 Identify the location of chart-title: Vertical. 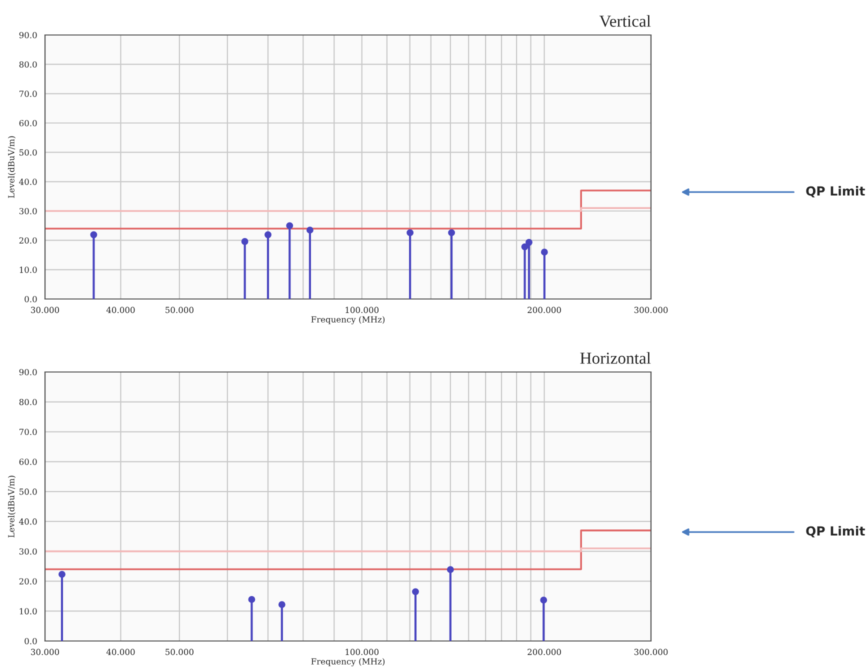
(625, 21).